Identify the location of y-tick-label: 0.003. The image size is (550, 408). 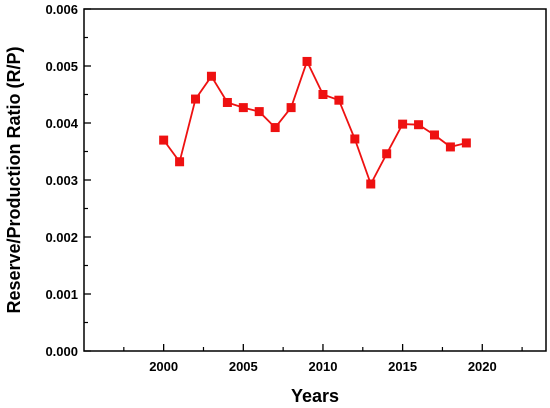
(61, 180).